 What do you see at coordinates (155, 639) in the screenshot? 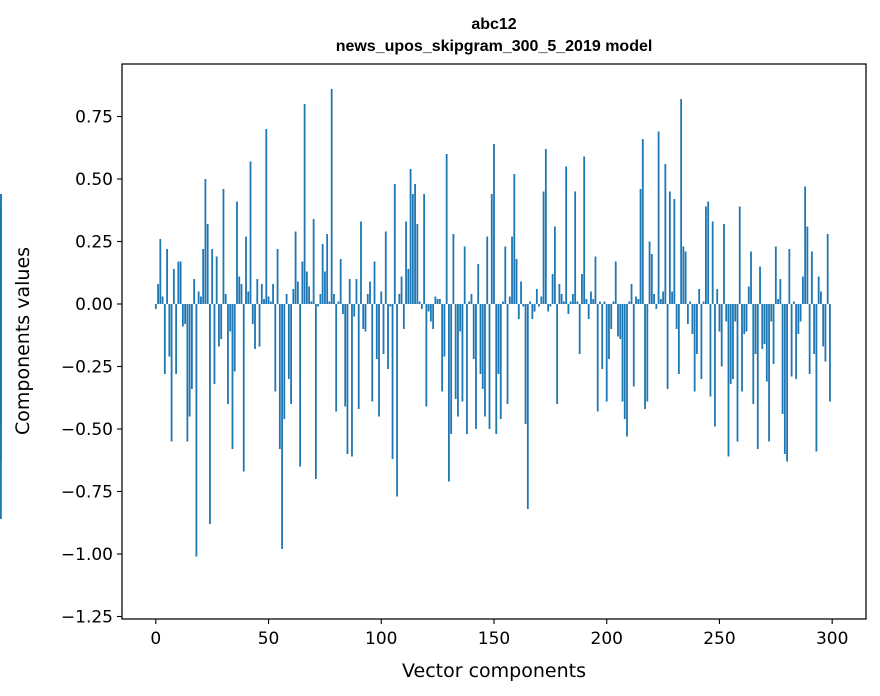
I see `x-tick-label: 0` at bounding box center [155, 639].